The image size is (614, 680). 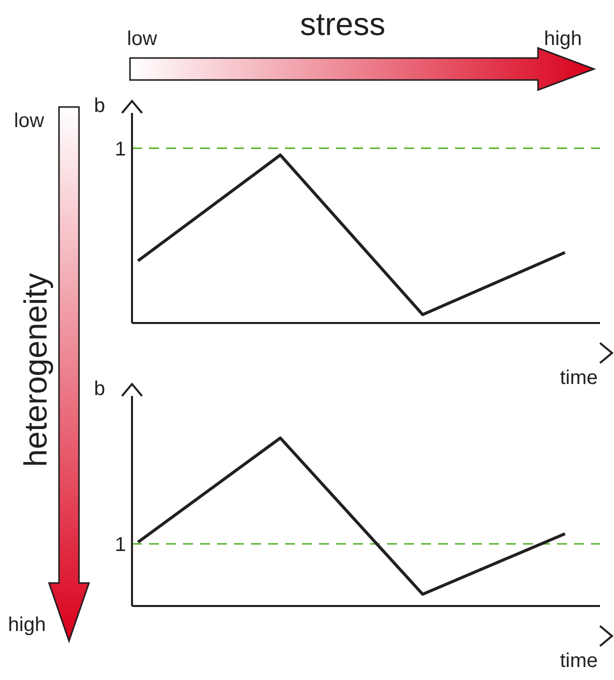 I want to click on text: stress, so click(x=343, y=24).